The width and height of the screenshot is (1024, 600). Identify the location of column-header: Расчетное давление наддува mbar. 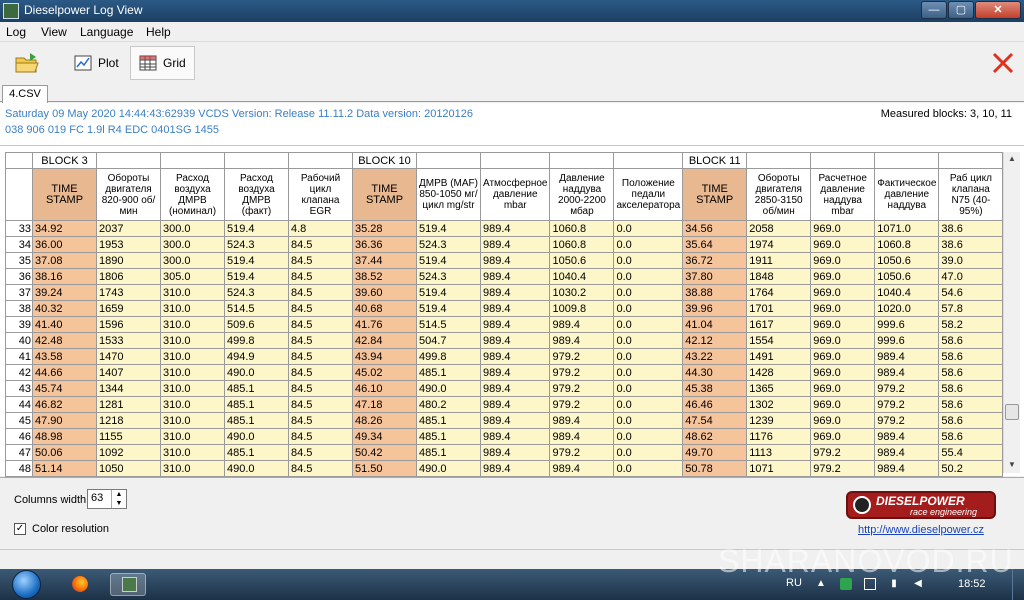
(843, 194).